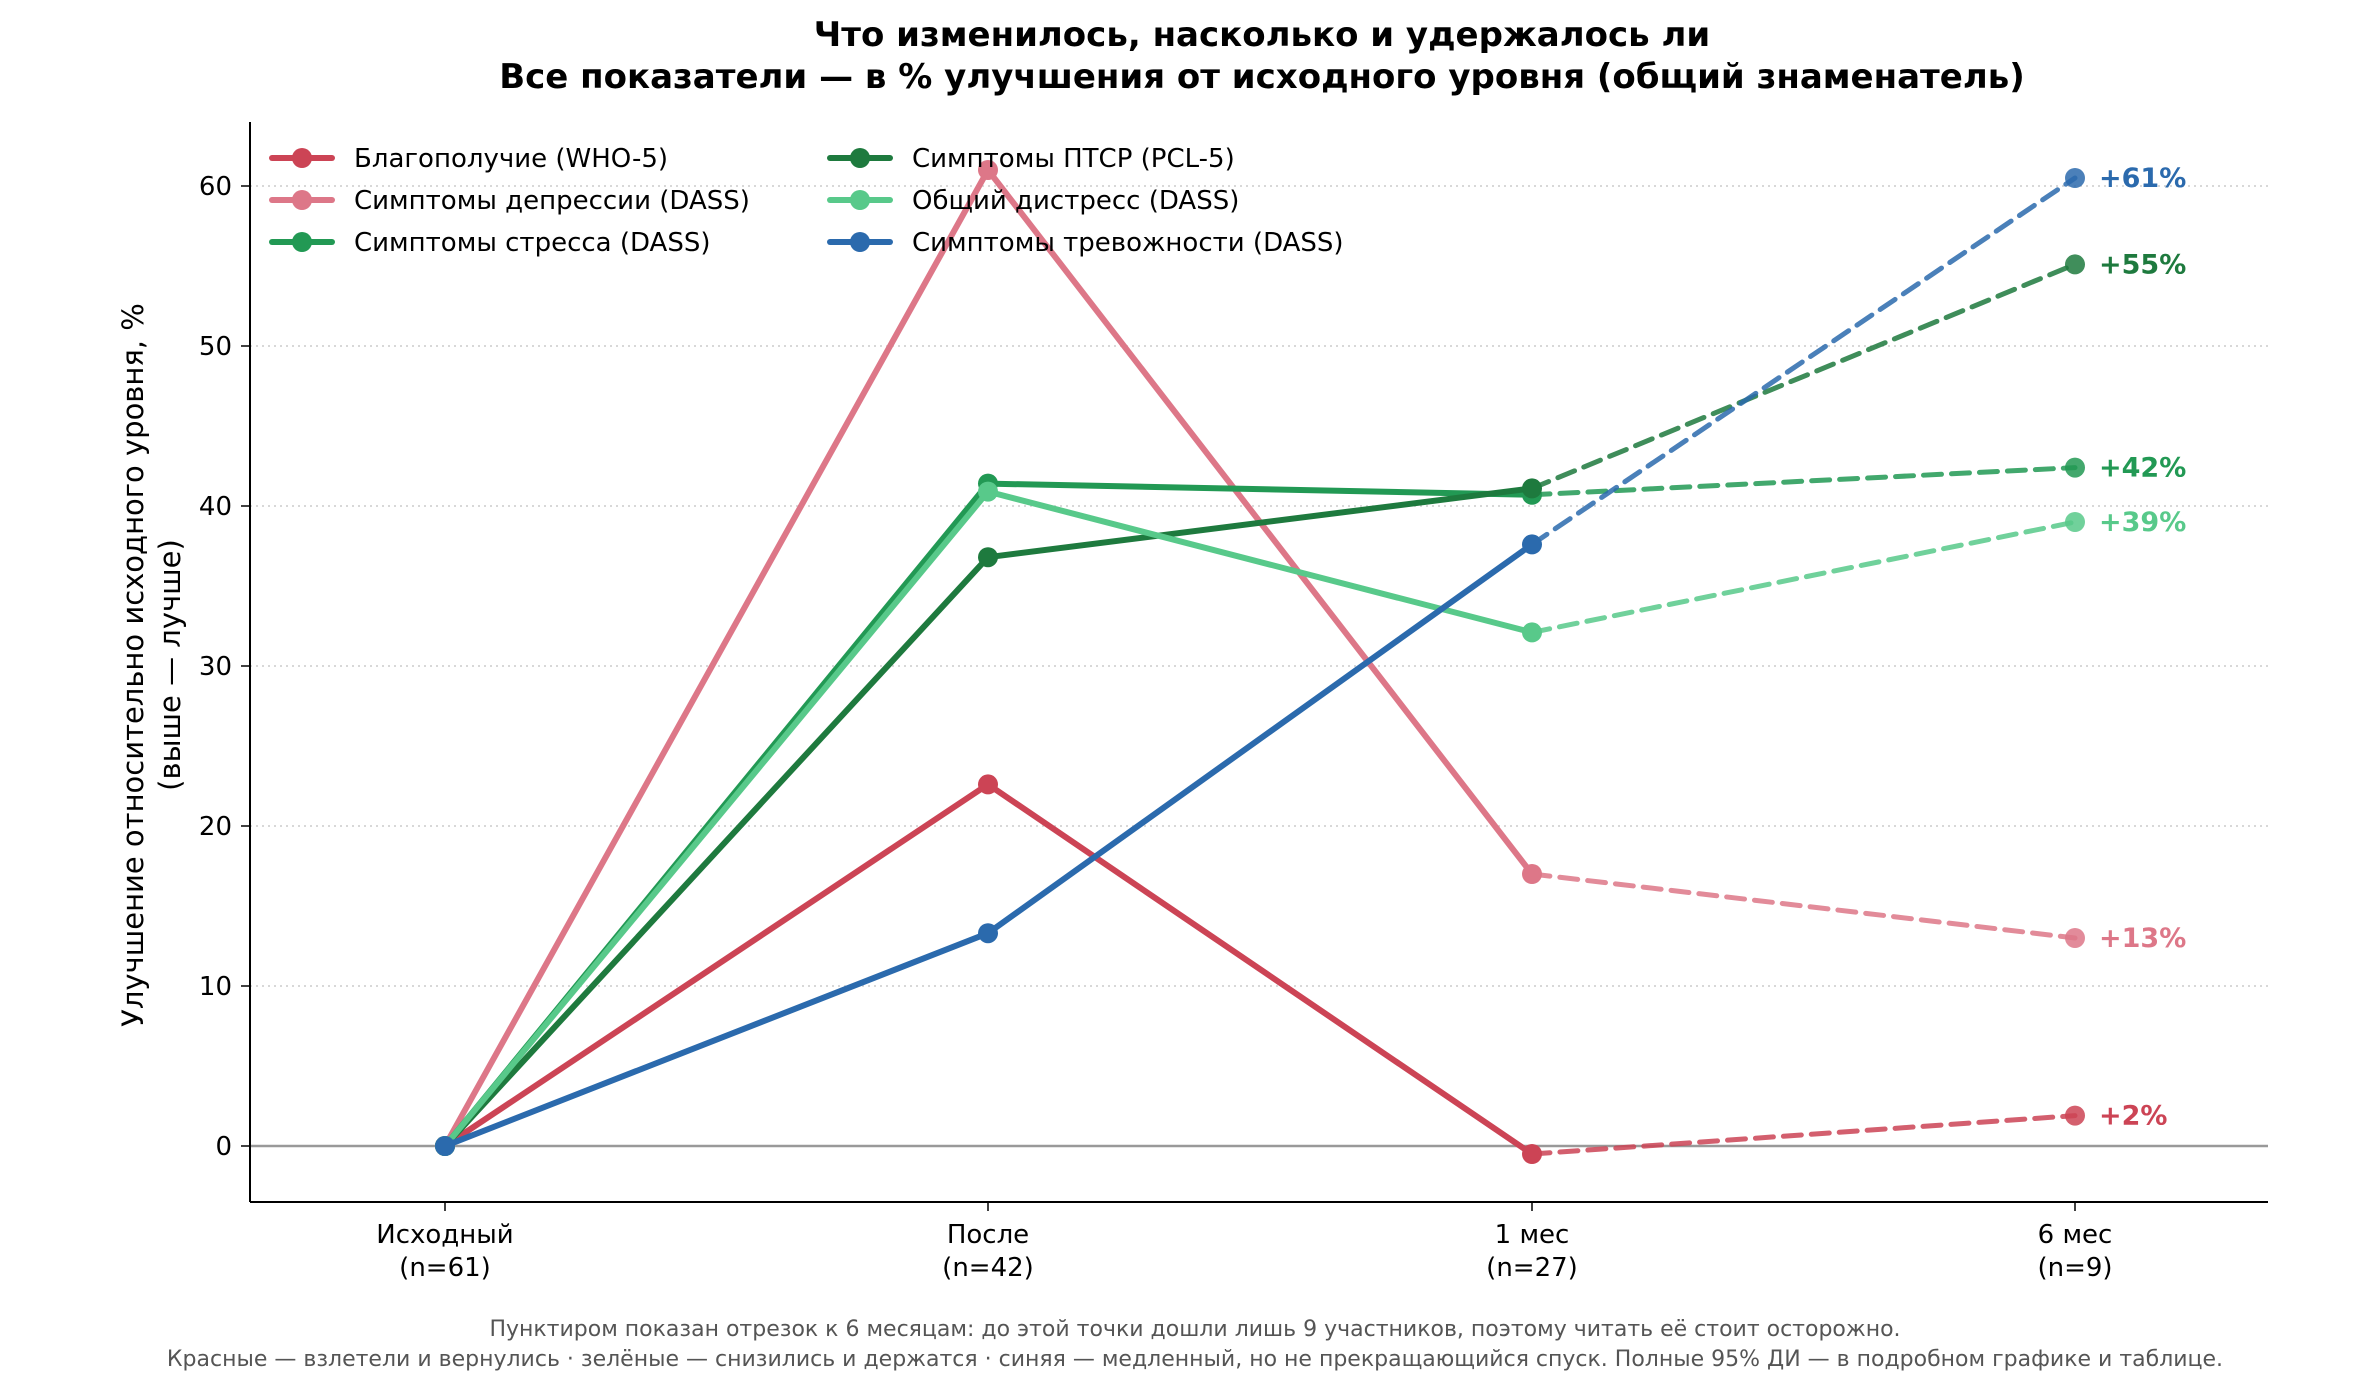  What do you see at coordinates (1532, 1235) in the screenshot?
I see `x-tick-label: 1 мес` at bounding box center [1532, 1235].